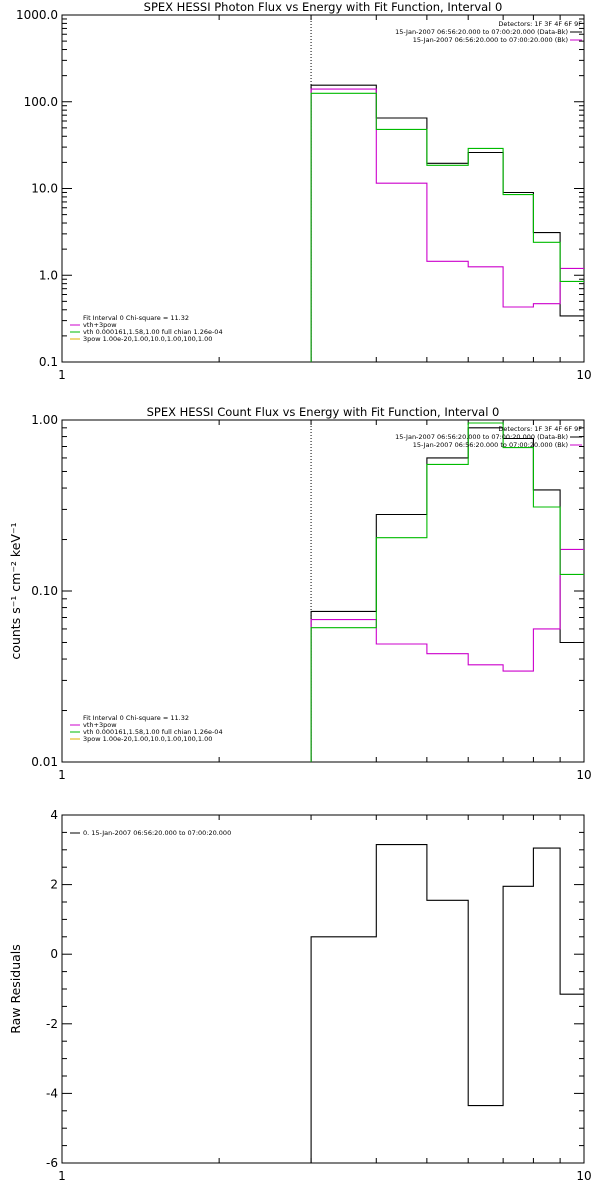 This screenshot has height=1200, width=600. Describe the element at coordinates (54, 815) in the screenshot. I see `y-tick-label: 4` at that location.